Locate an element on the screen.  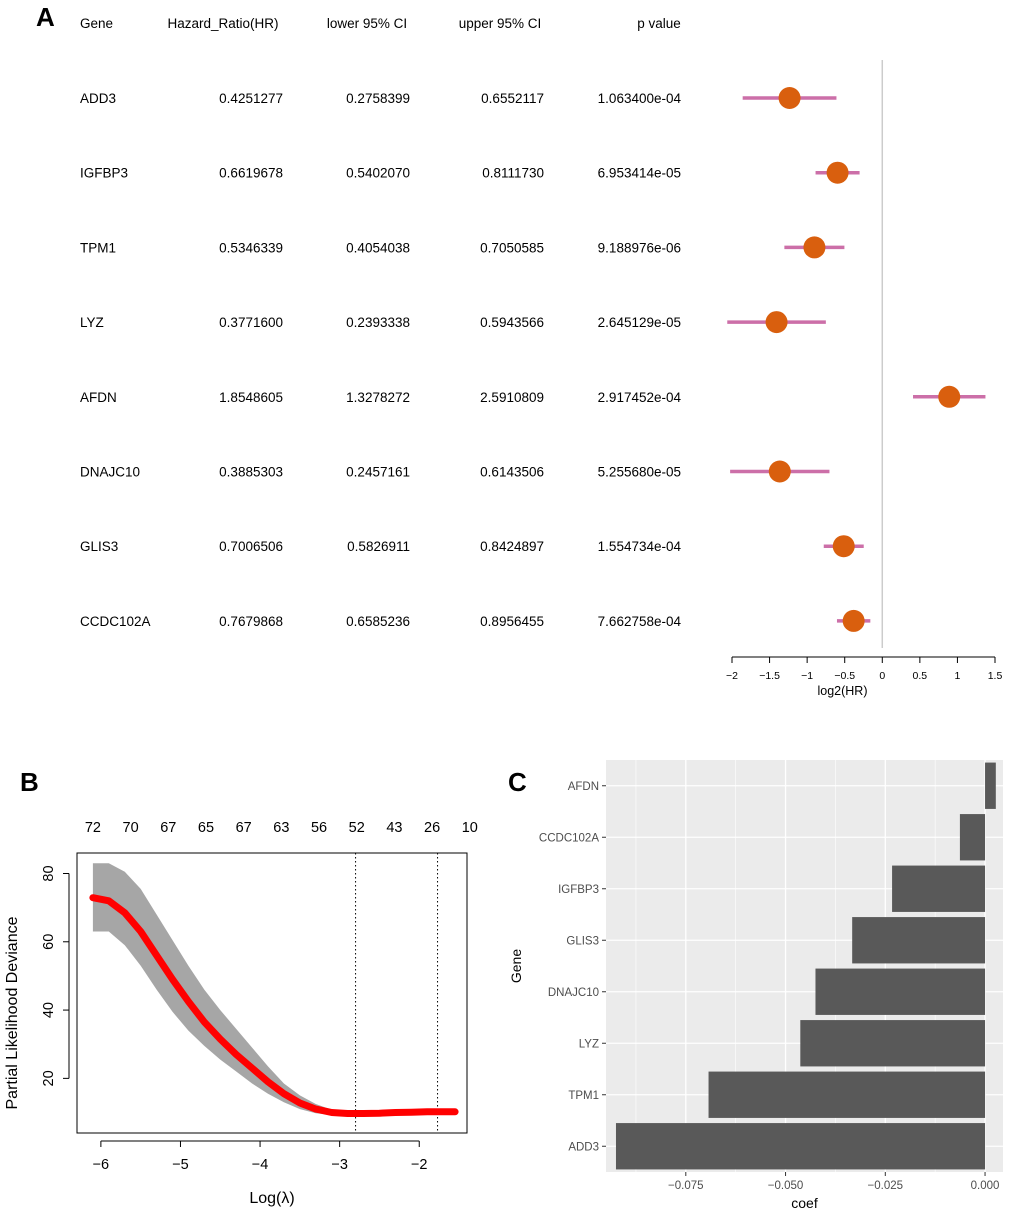
value-cell: 0.5943566 is located at coordinates (512, 322).